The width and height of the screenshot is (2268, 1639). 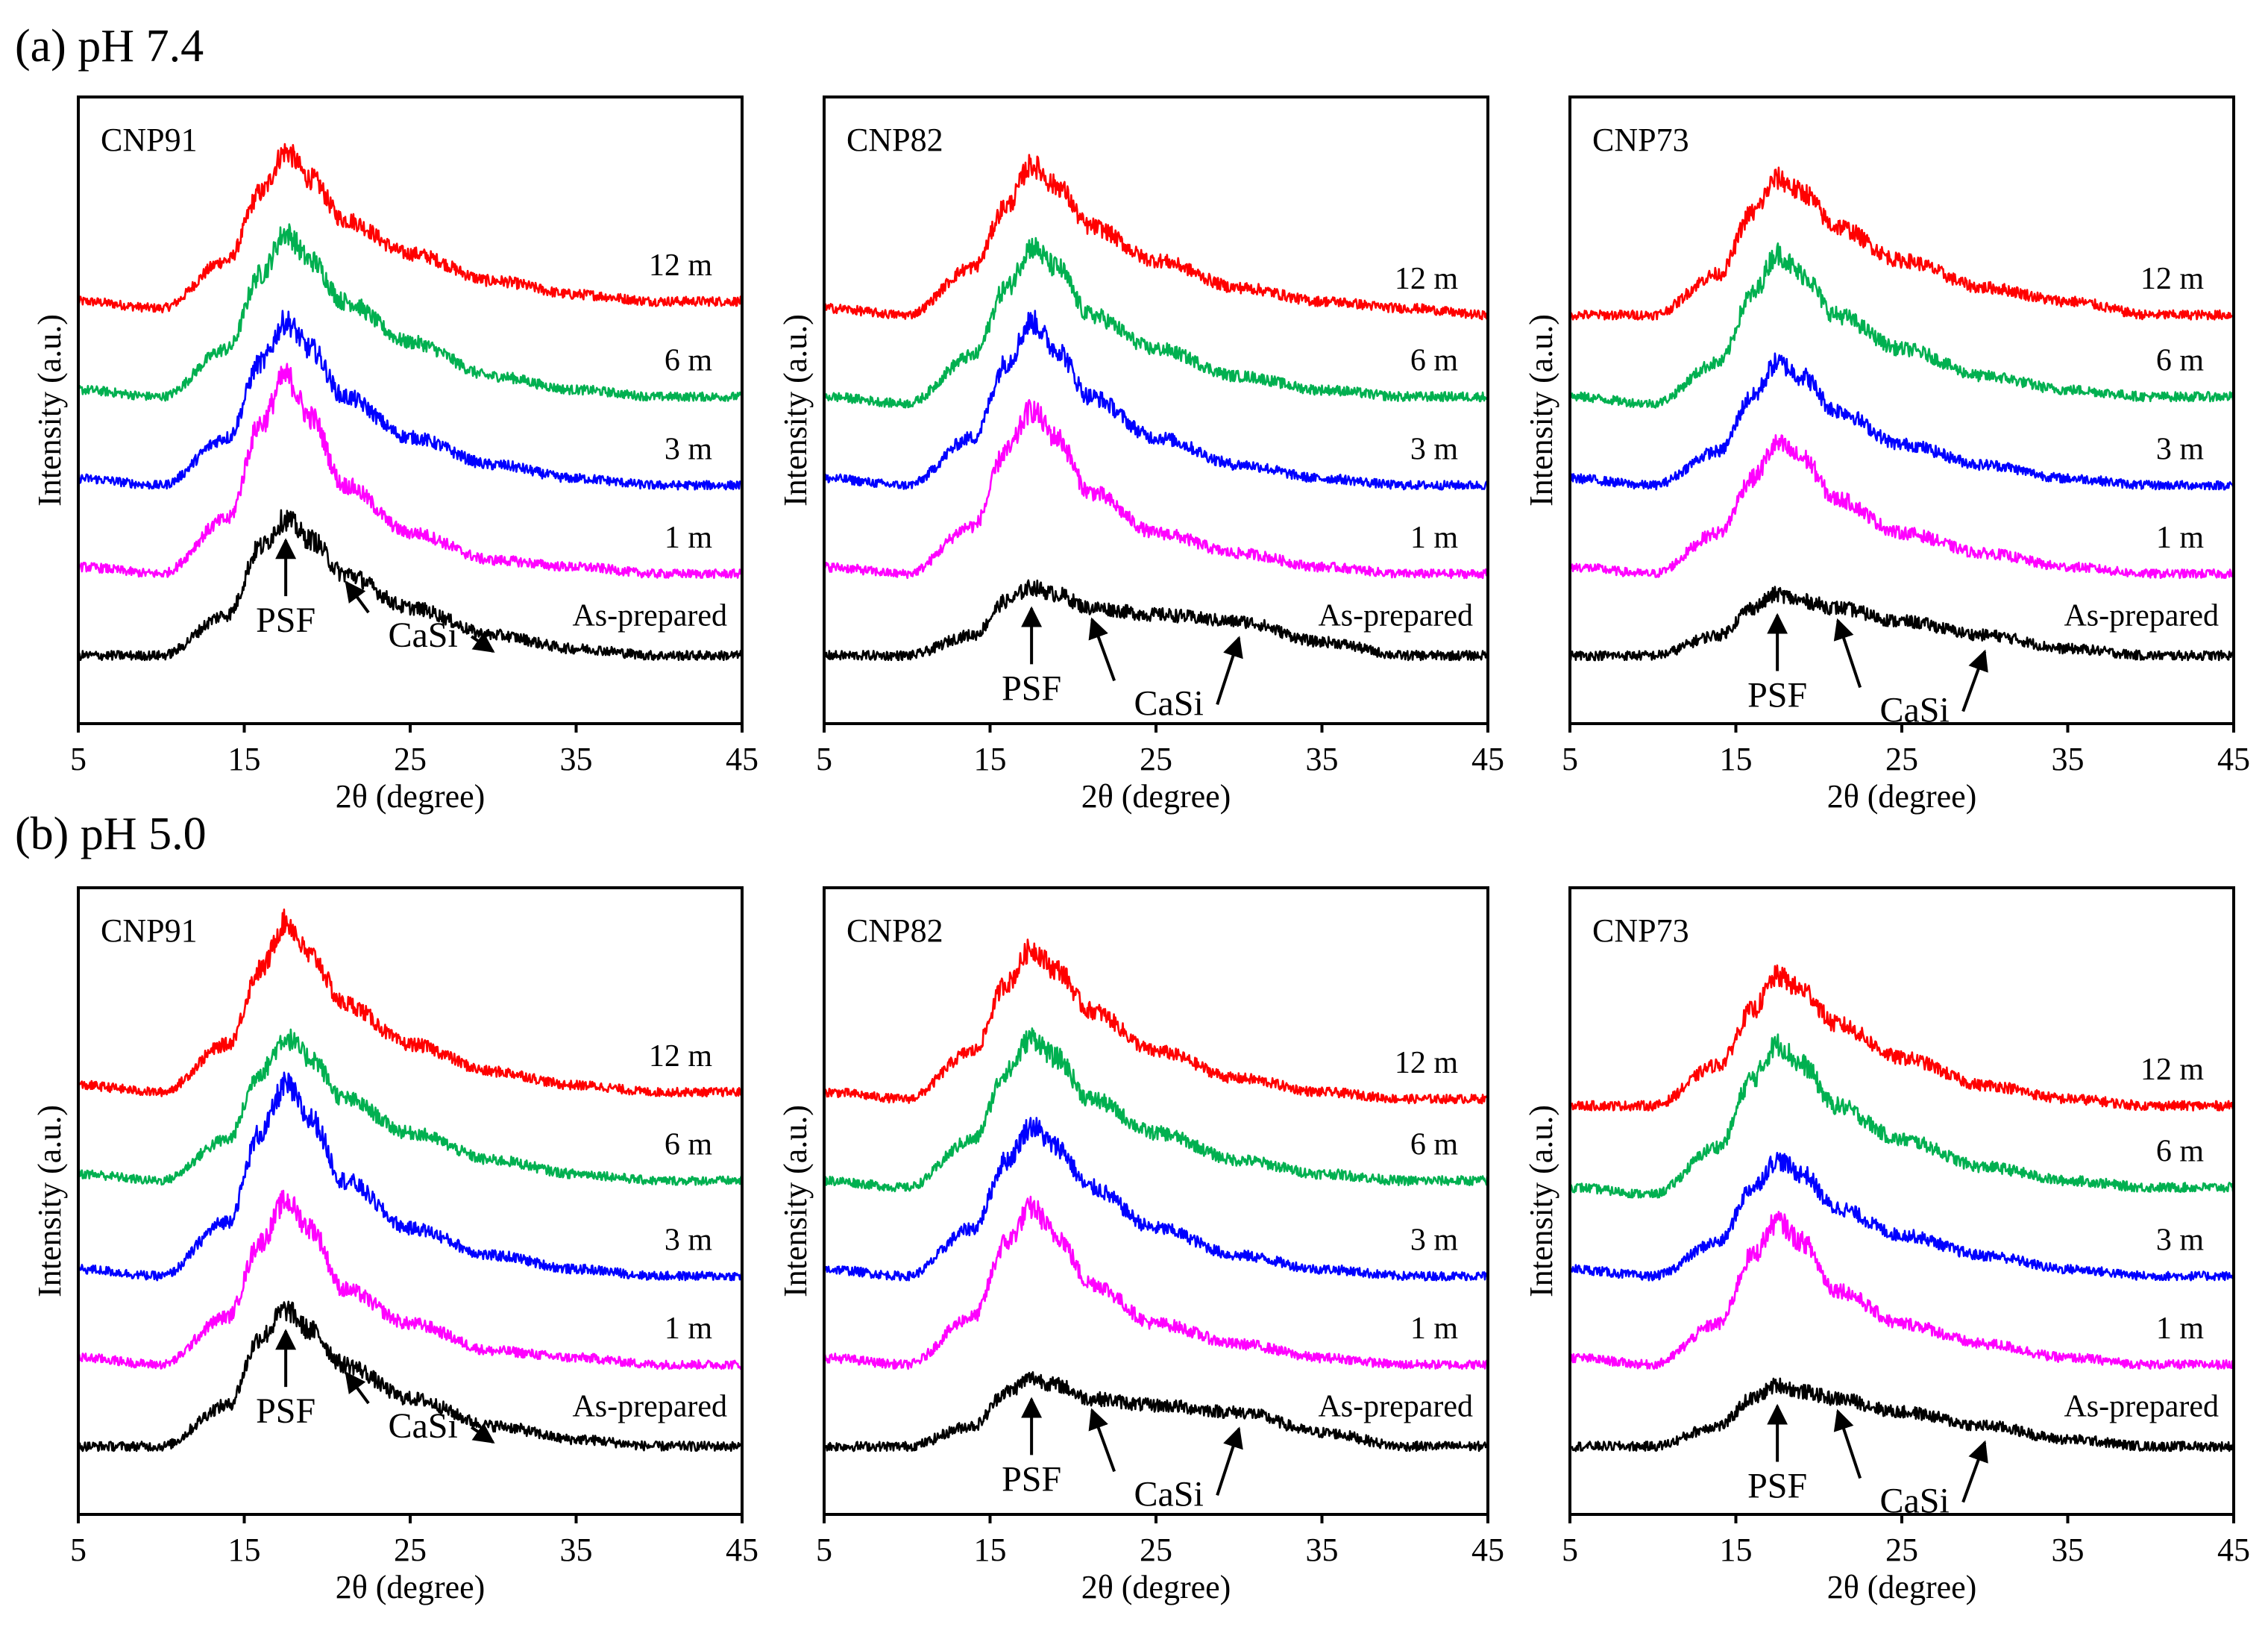 I want to click on section-title-a: (a) pH 7.4, so click(x=109, y=46).